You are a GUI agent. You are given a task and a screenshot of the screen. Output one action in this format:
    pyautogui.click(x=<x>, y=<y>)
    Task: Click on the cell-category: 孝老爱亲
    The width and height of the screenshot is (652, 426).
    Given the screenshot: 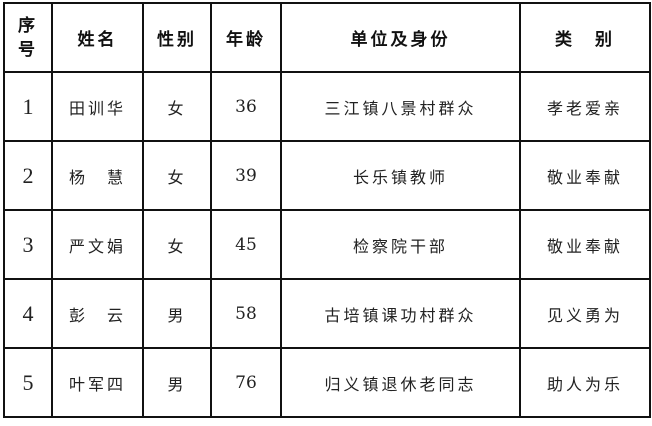 What is the action you would take?
    pyautogui.click(x=585, y=106)
    